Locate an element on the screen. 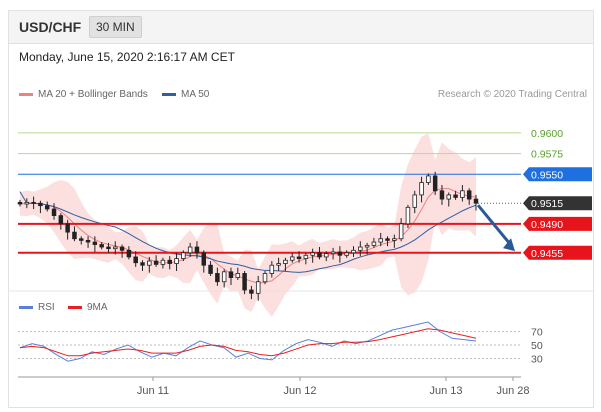 This screenshot has width=601, height=412. x-tick-label: Jun 11 is located at coordinates (153, 391).